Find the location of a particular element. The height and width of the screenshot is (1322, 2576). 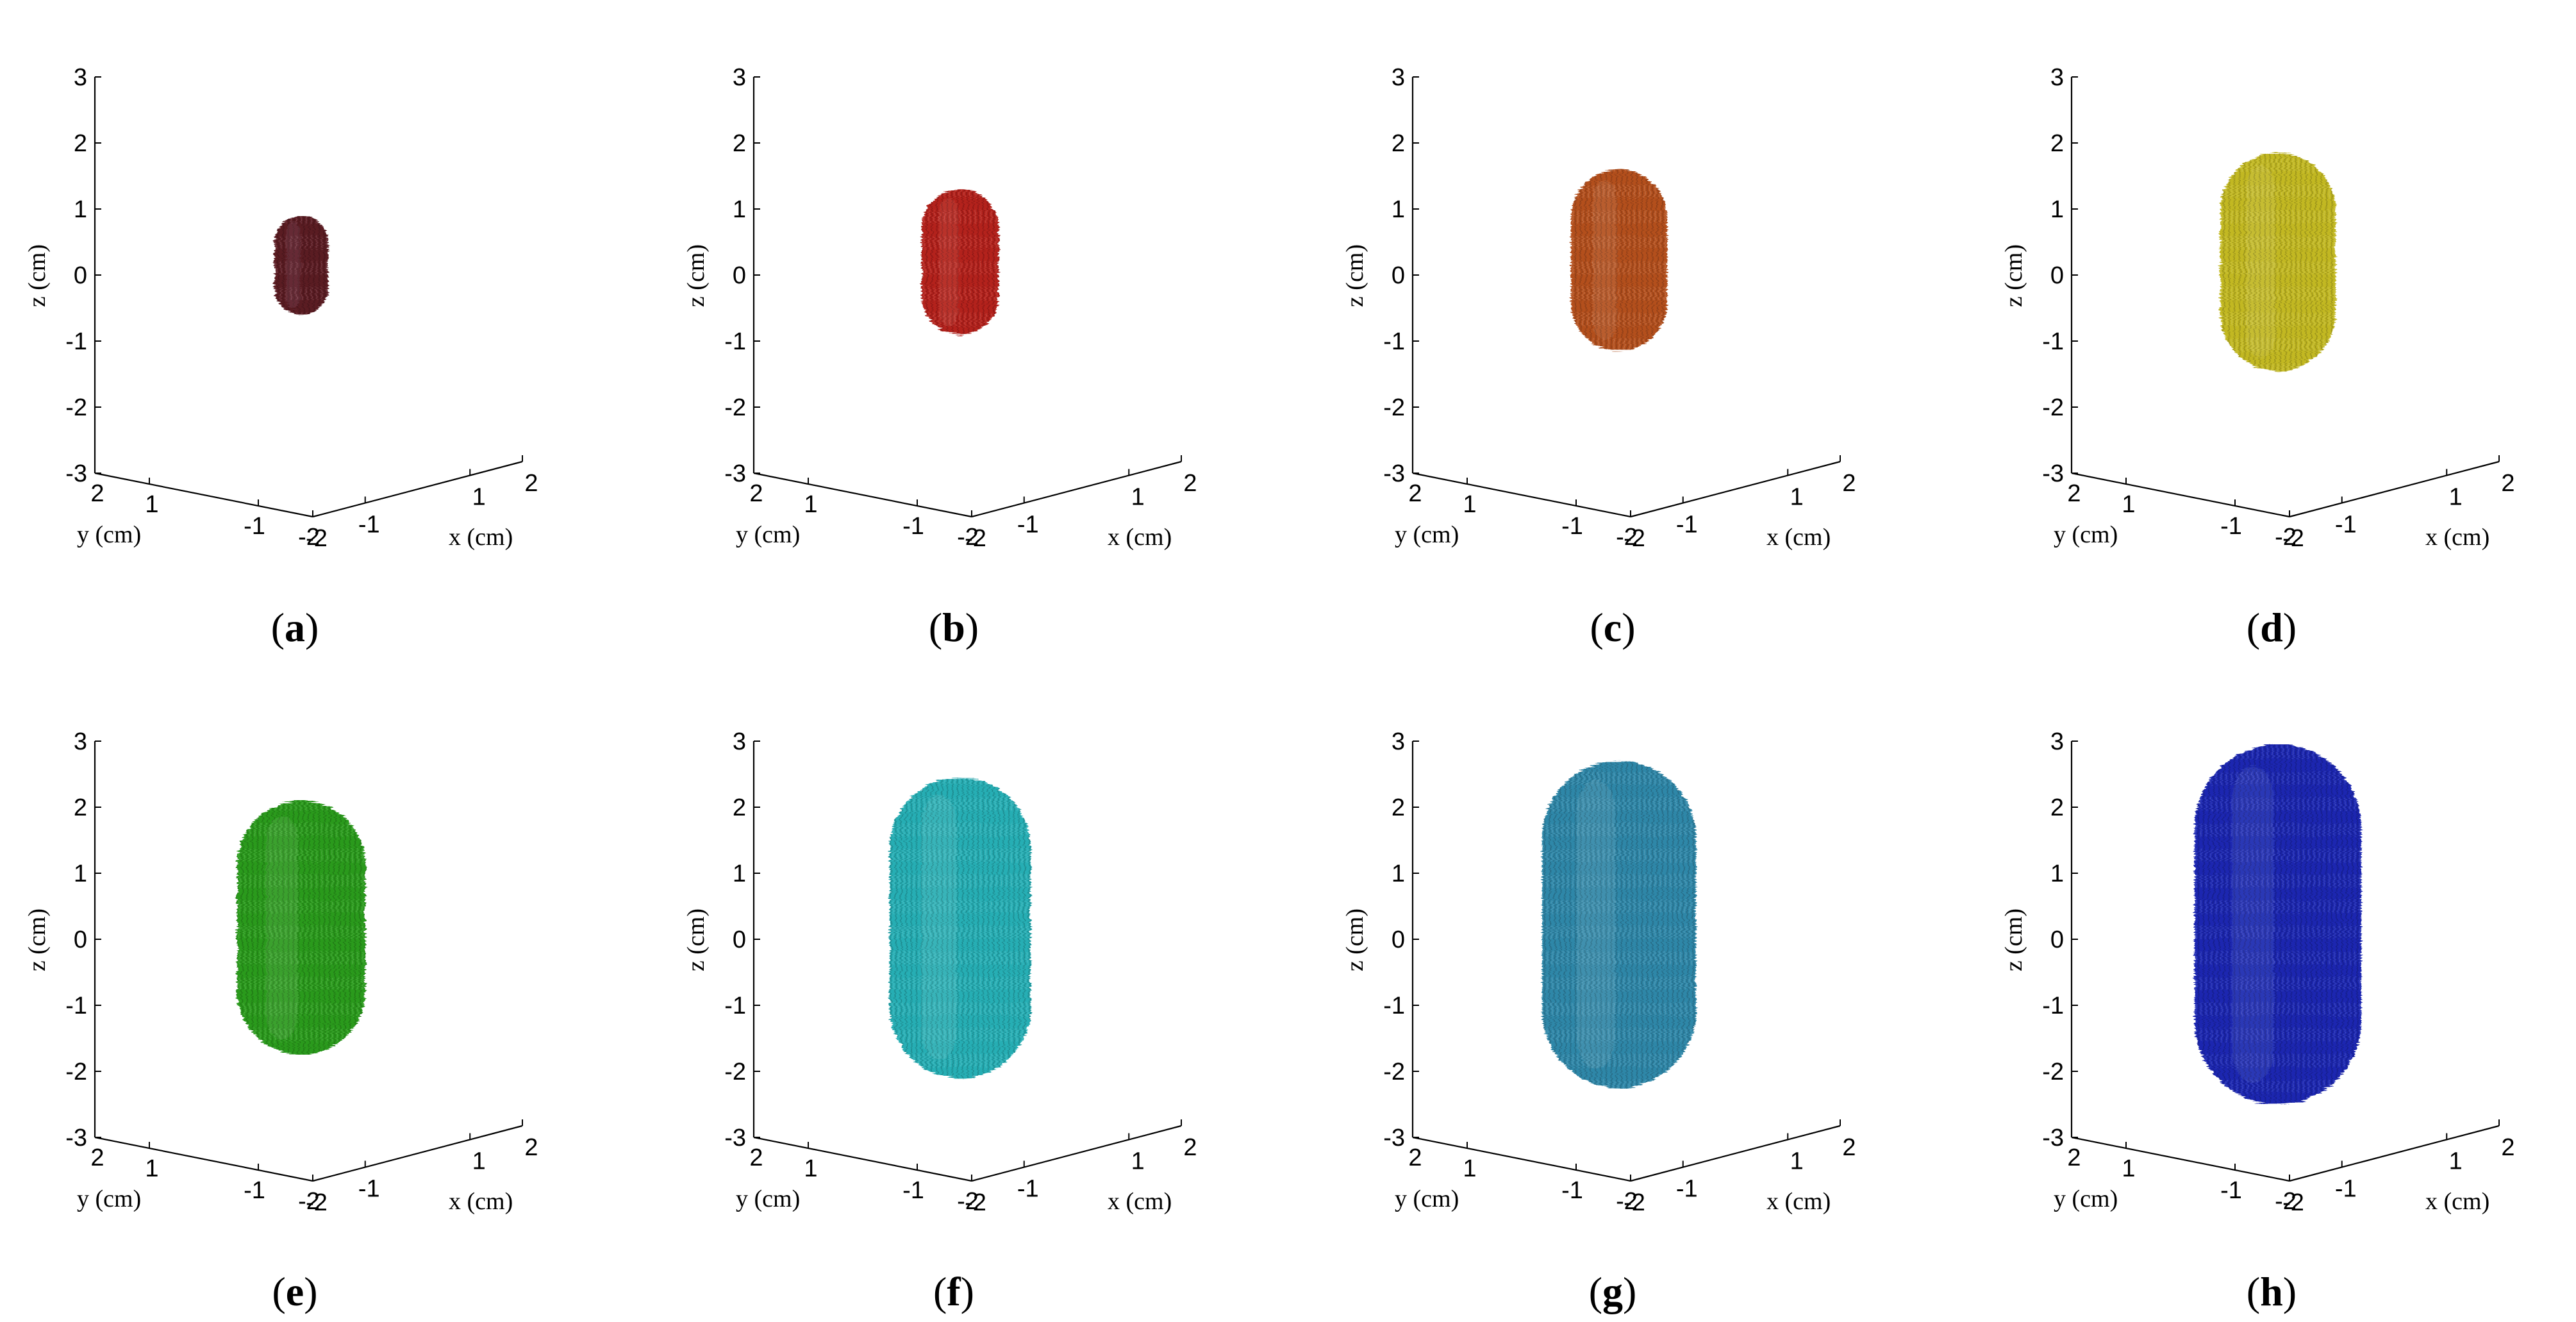

panel-label: (a) is located at coordinates (295, 627).